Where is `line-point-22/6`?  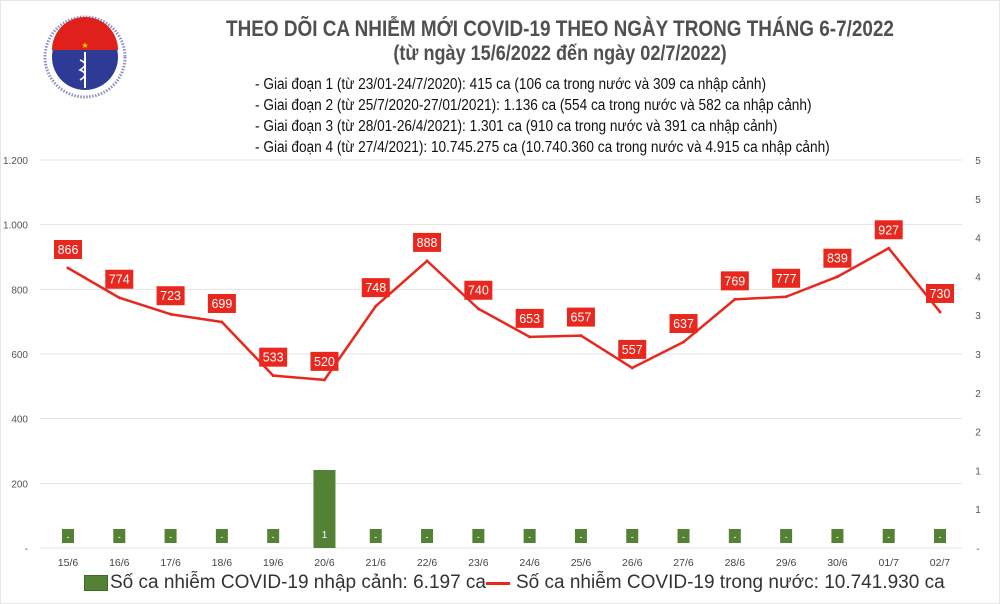
line-point-22/6 is located at coordinates (427, 261).